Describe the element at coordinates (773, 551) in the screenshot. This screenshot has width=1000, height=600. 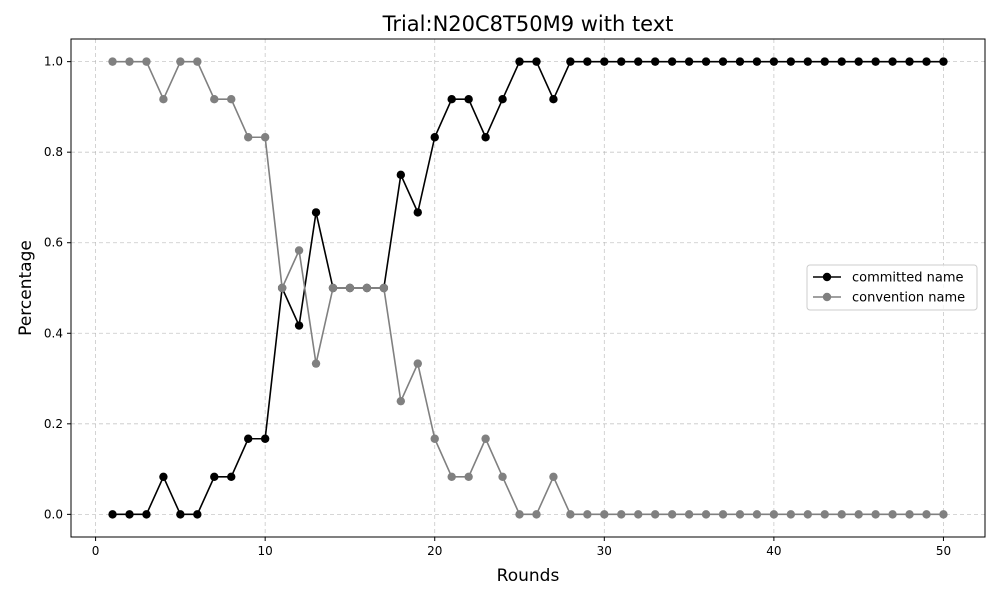
I see `x-tick-label: 40` at that location.